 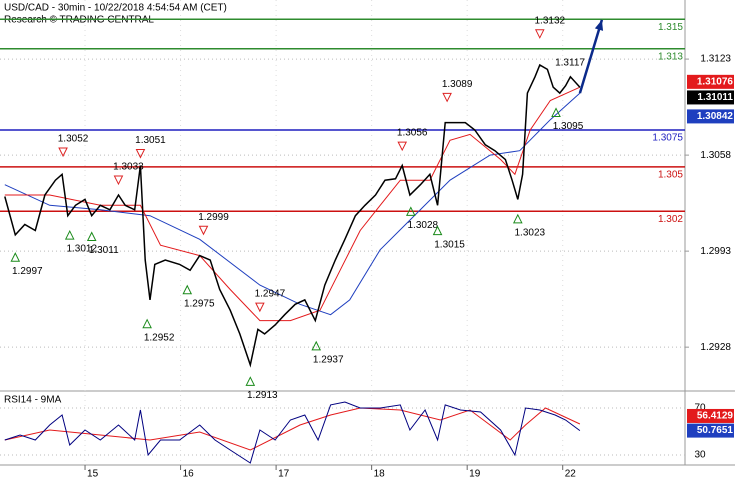 I want to click on price-tag-label: 50.7651, so click(x=715, y=430).